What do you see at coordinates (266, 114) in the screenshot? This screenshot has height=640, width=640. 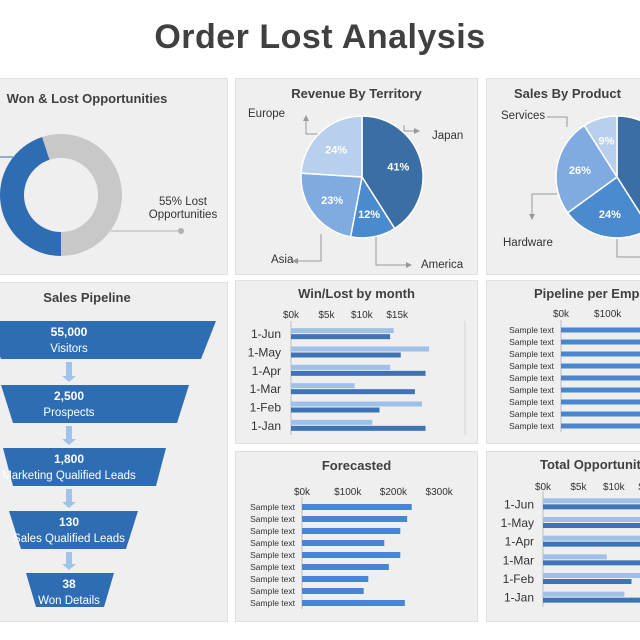 I see `pie-category-label: Europe` at bounding box center [266, 114].